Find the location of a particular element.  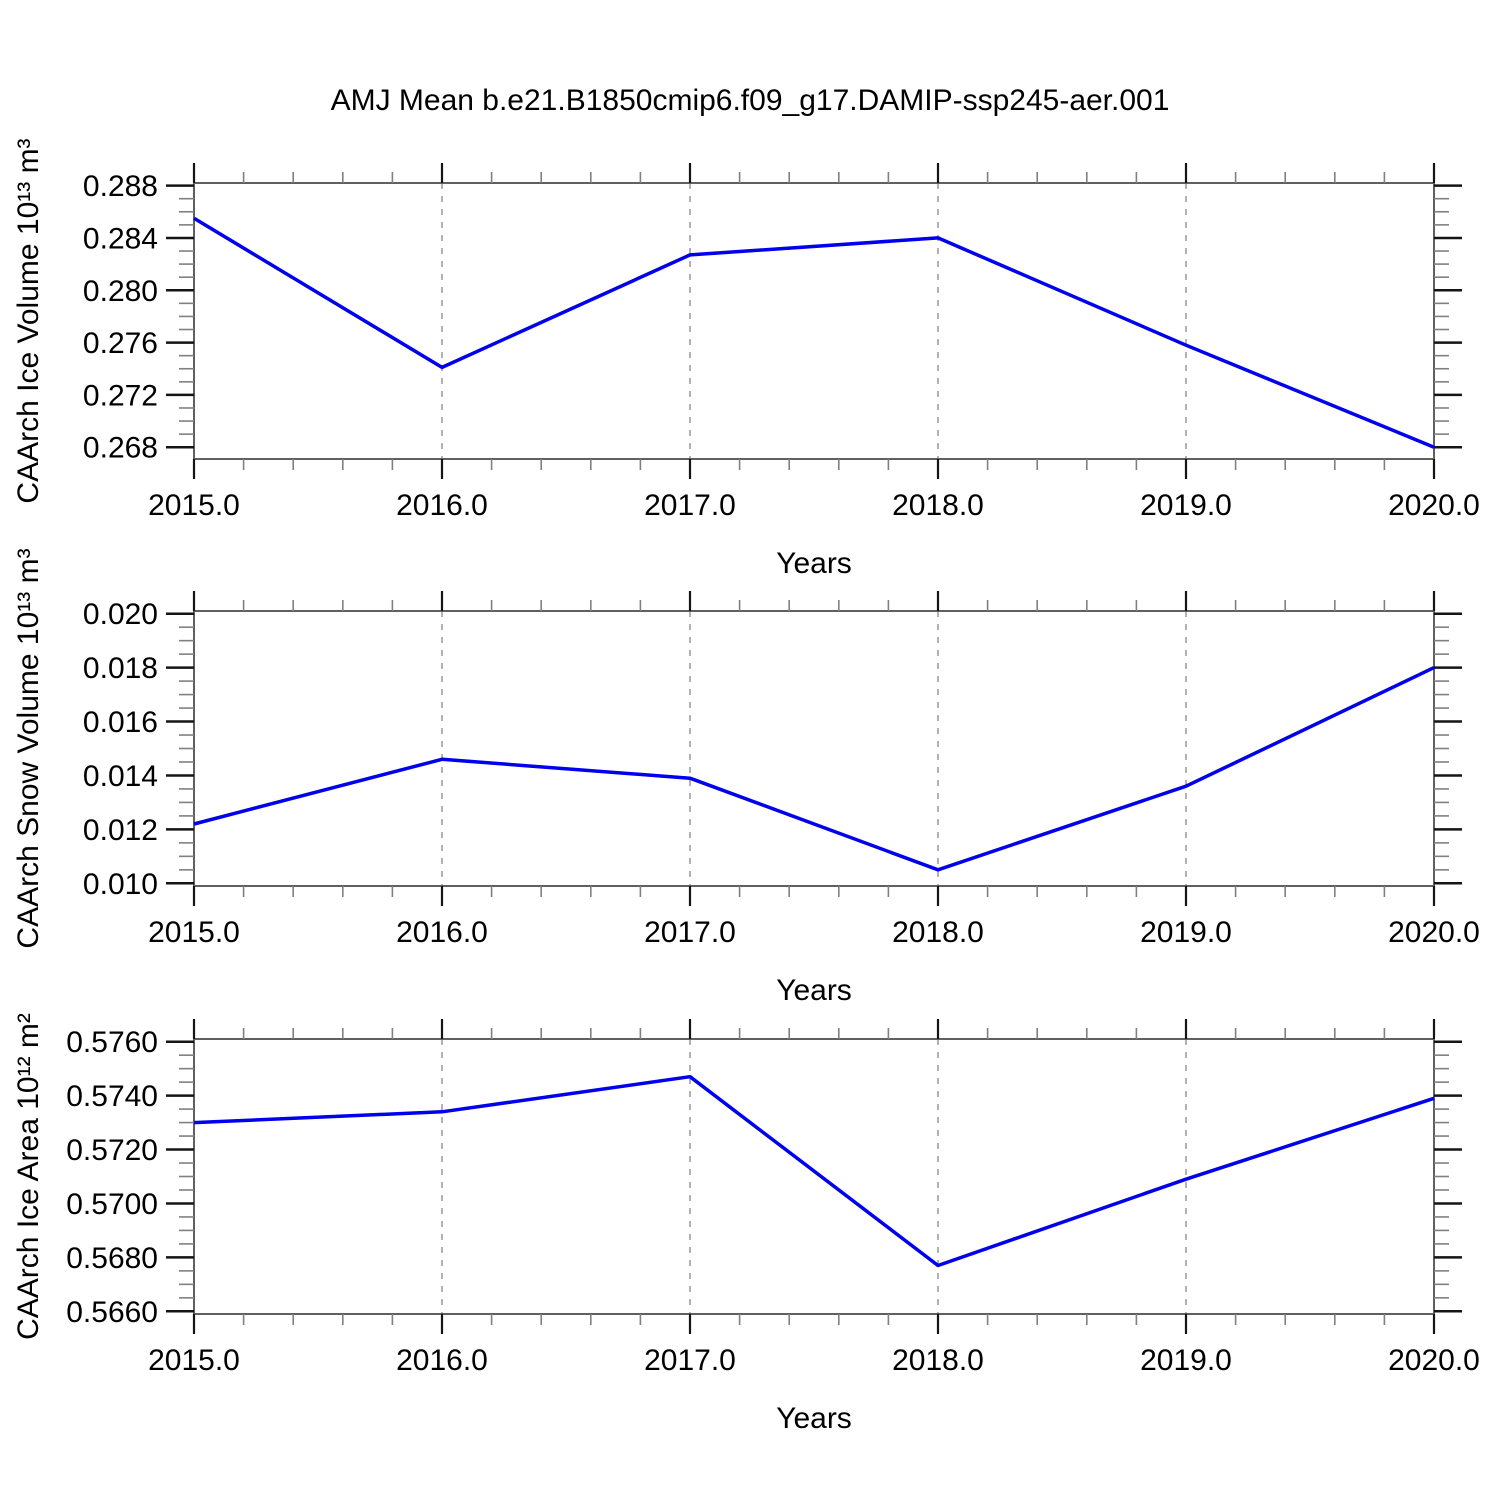

y-axis-label-ice-volume: CAArch Ice Volume 10¹³ m³ is located at coordinates (28, 320).